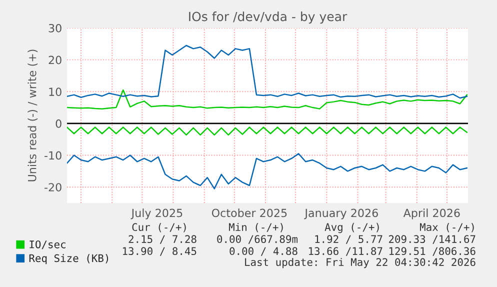 Image resolution: width=497 pixels, height=287 pixels. I want to click on text: Max (-/+), so click(447, 227).